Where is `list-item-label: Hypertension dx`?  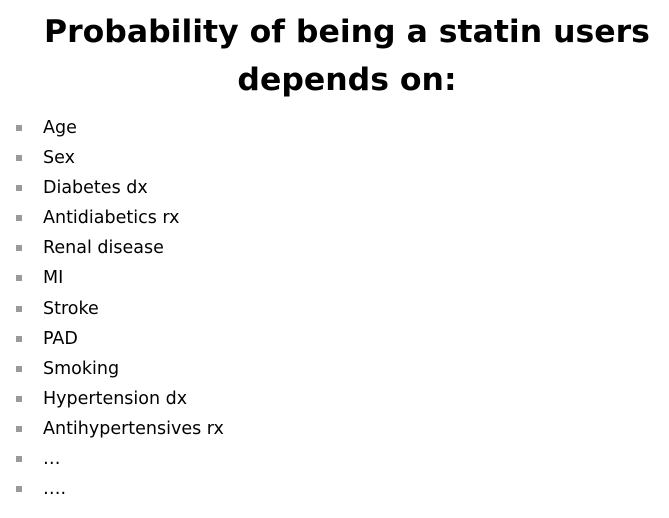 list-item-label: Hypertension dx is located at coordinates (115, 398).